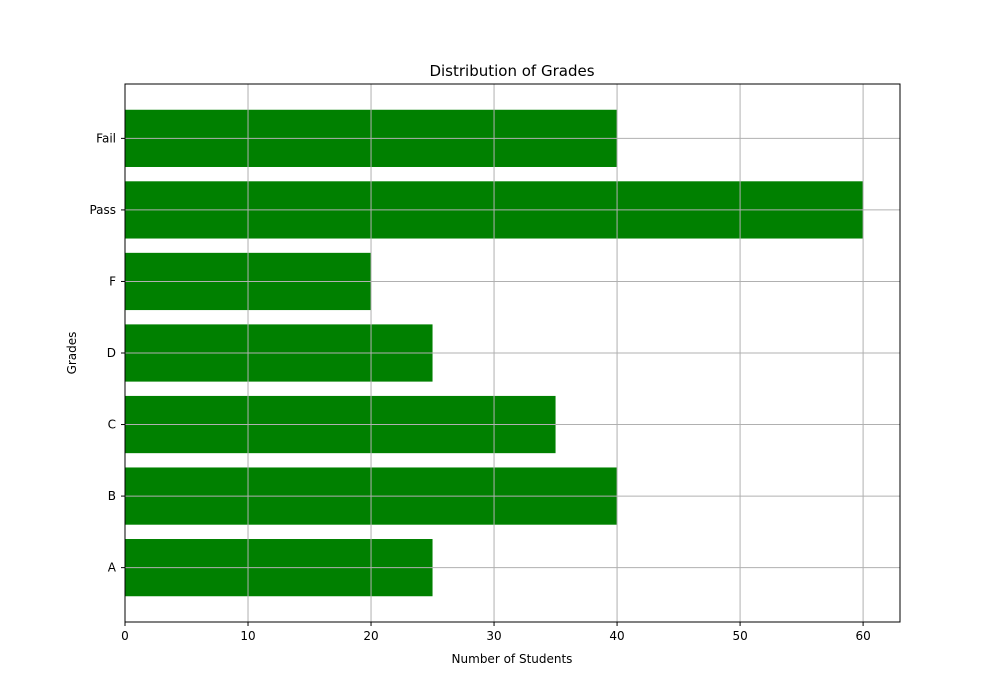 This screenshot has width=1000, height=700. I want to click on y-tick-label-d: D, so click(111, 353).